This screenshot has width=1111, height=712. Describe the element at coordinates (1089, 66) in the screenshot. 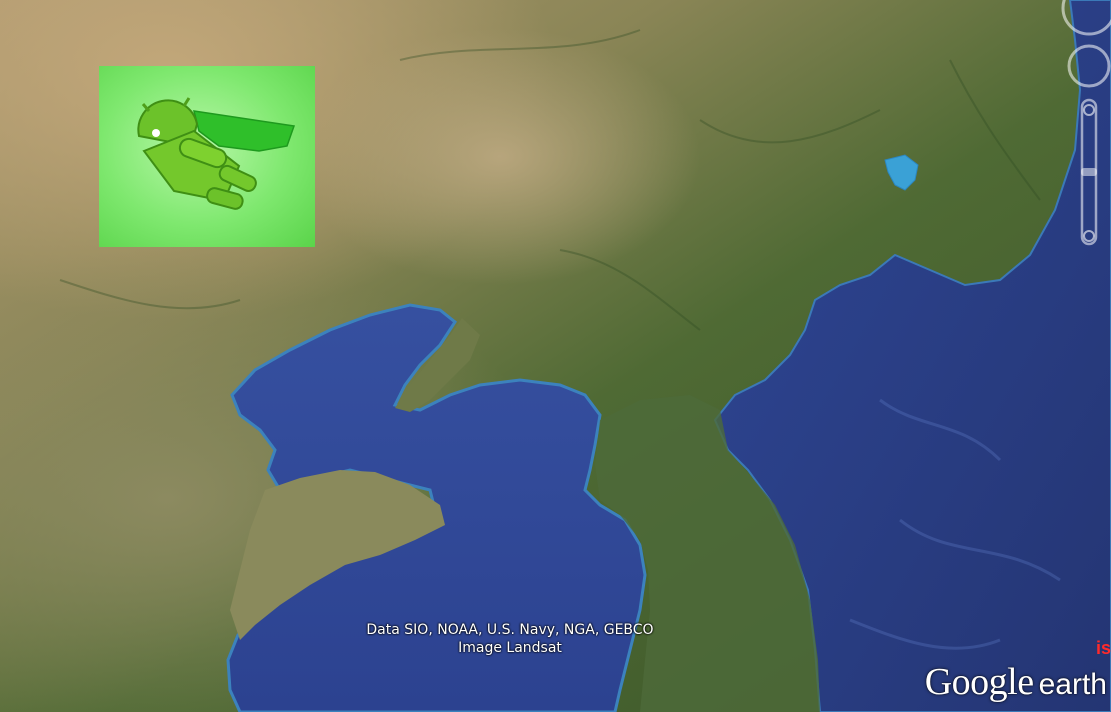

I see `move-joystick` at that location.